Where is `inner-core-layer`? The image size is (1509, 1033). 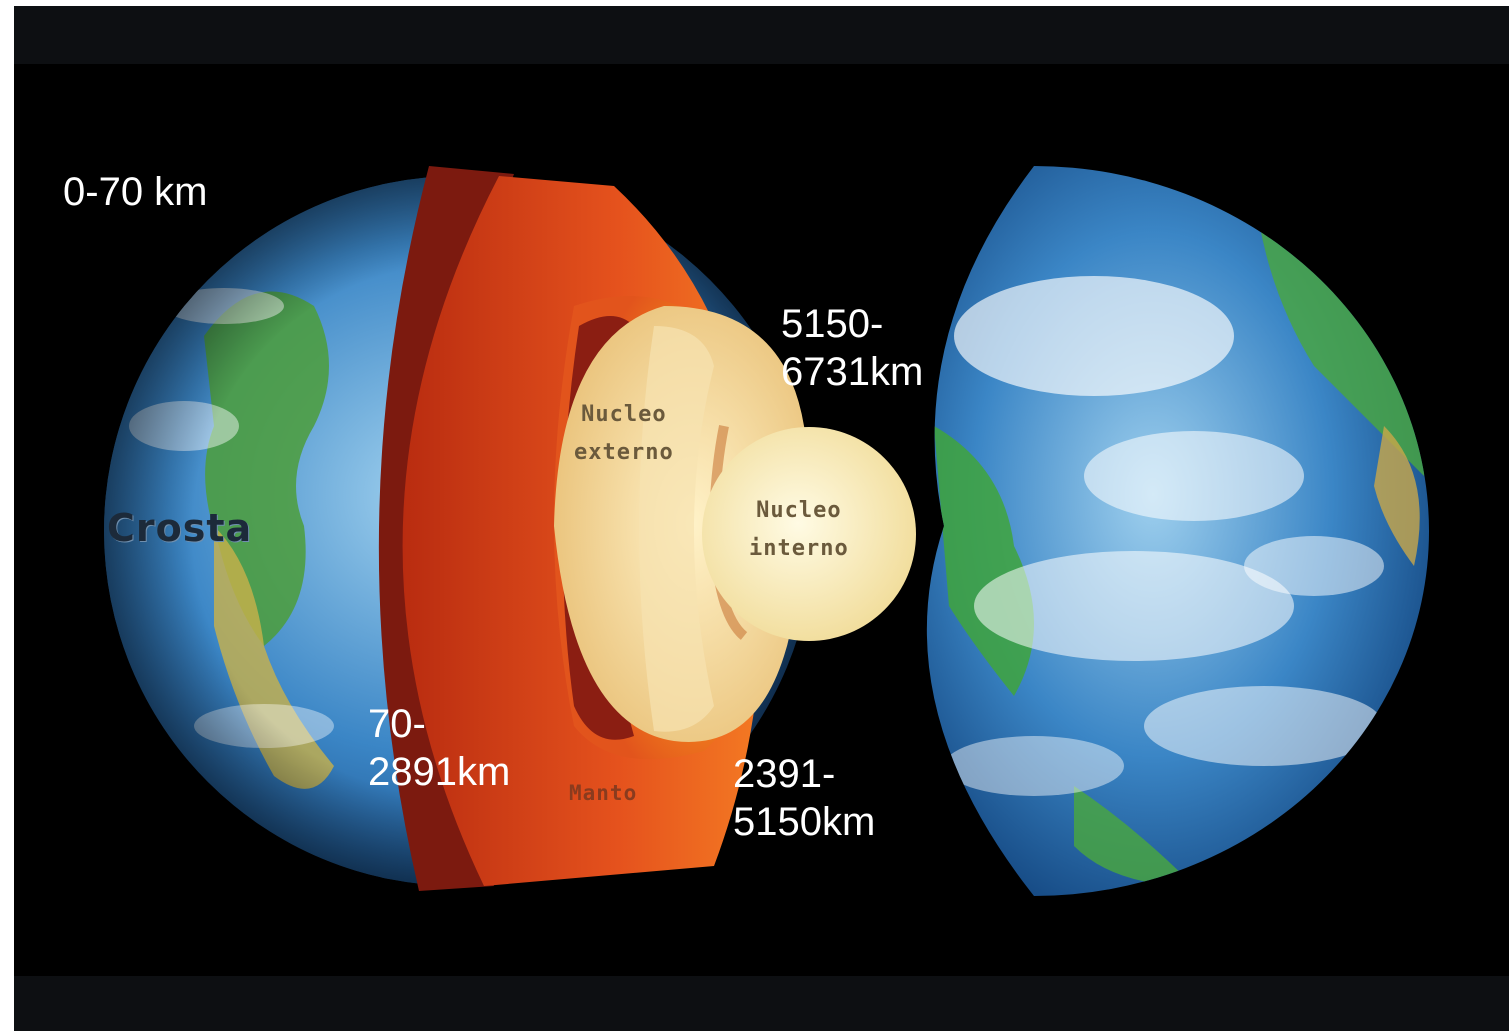 inner-core-layer is located at coordinates (809, 533).